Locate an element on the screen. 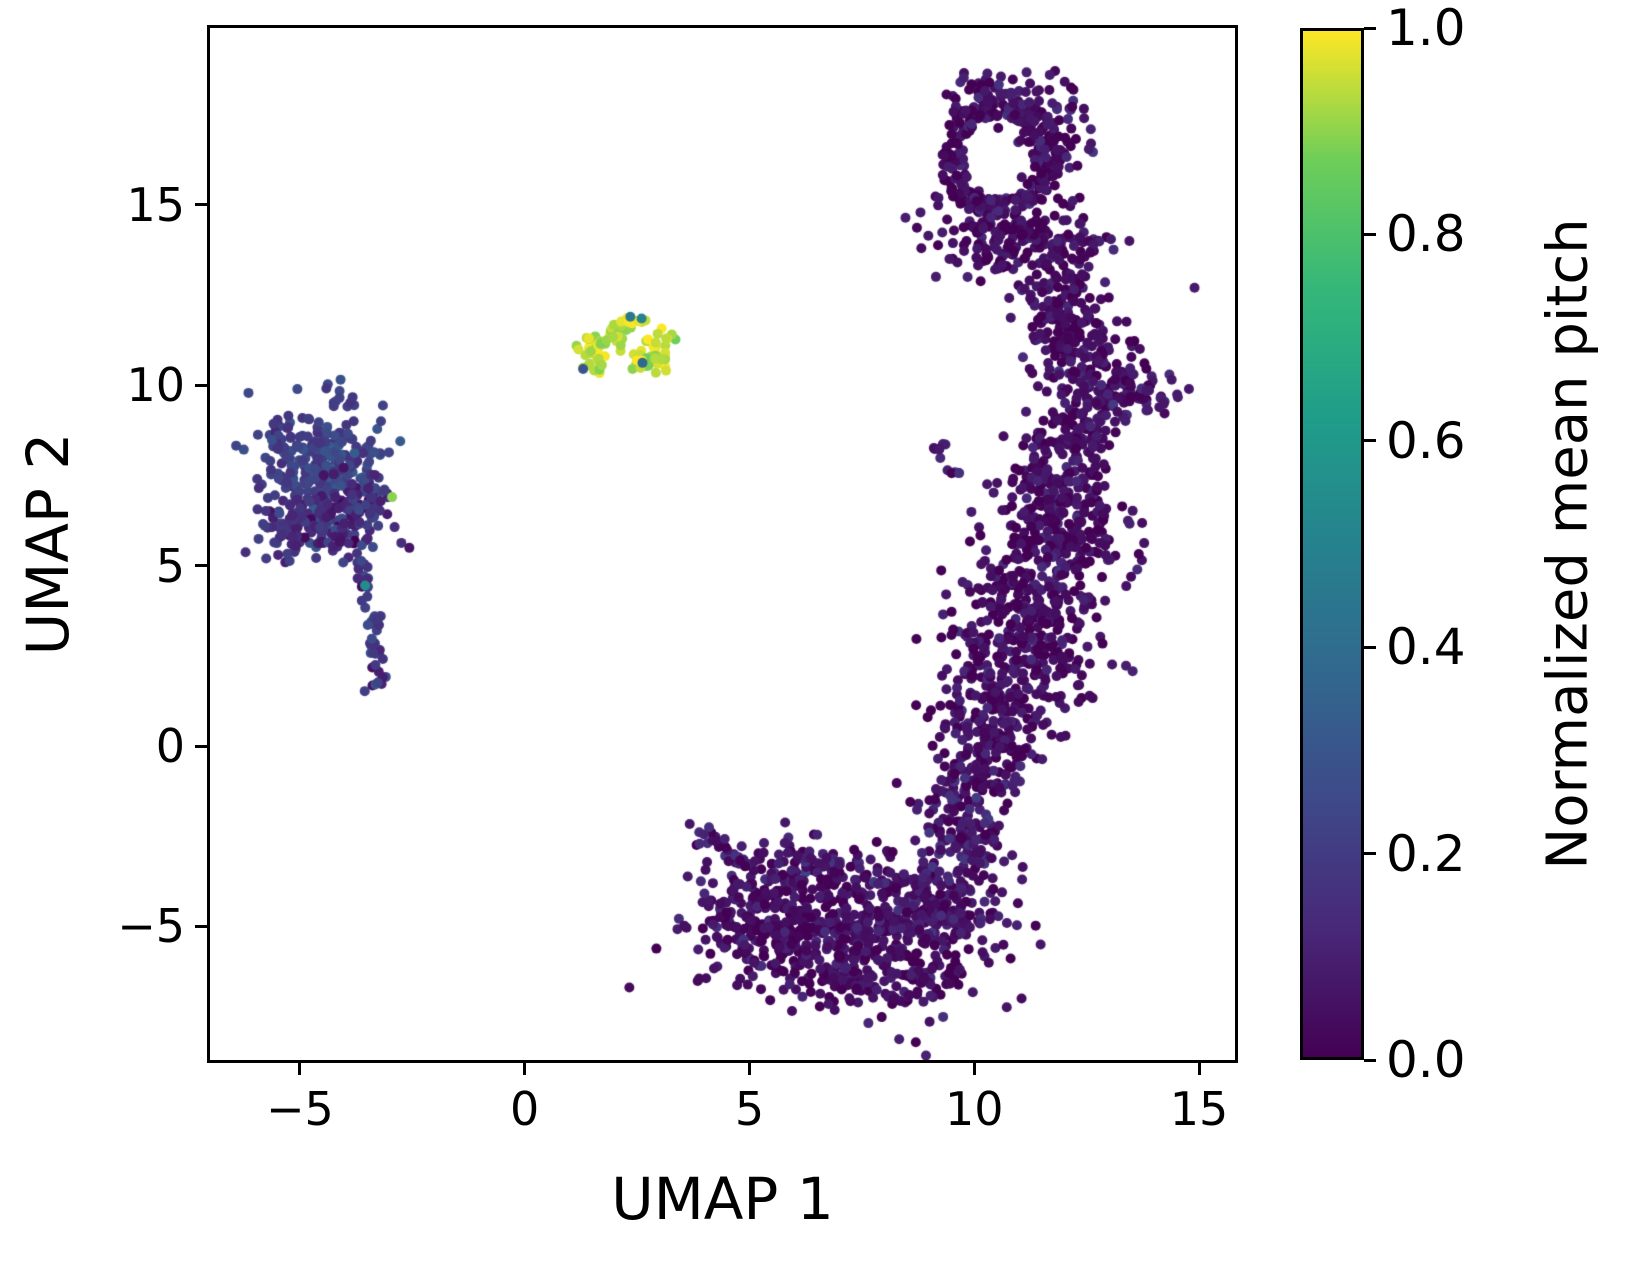 This screenshot has height=1280, width=1648. y-tick-label: −5 is located at coordinates (151, 926).